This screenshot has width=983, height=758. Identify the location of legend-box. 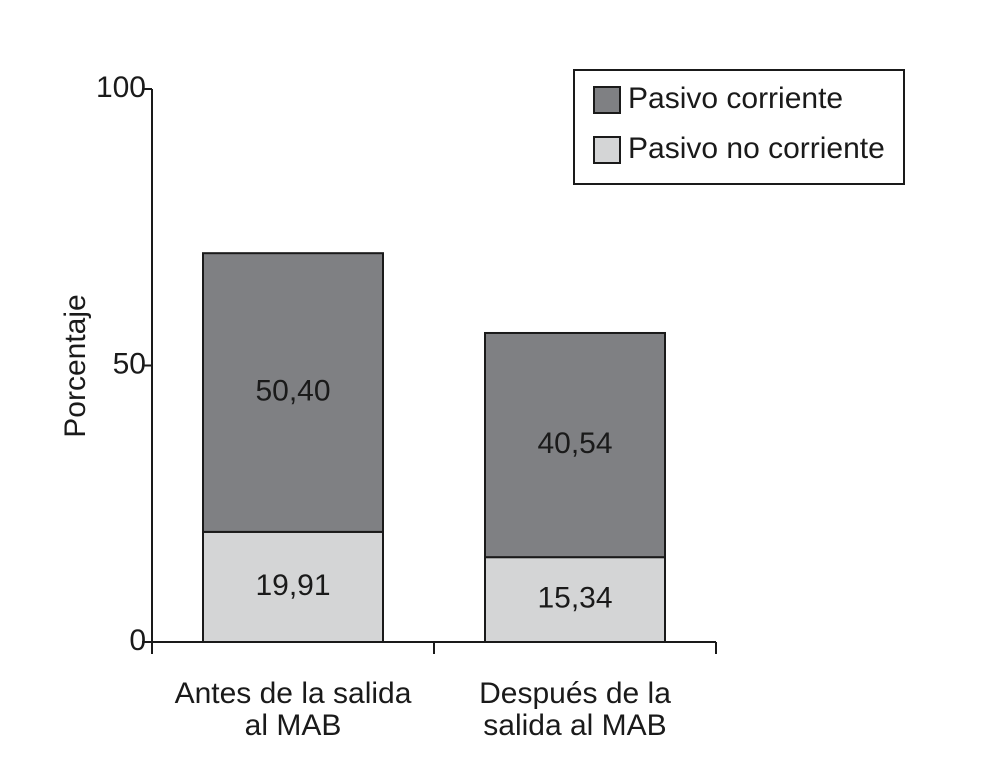
(739, 127).